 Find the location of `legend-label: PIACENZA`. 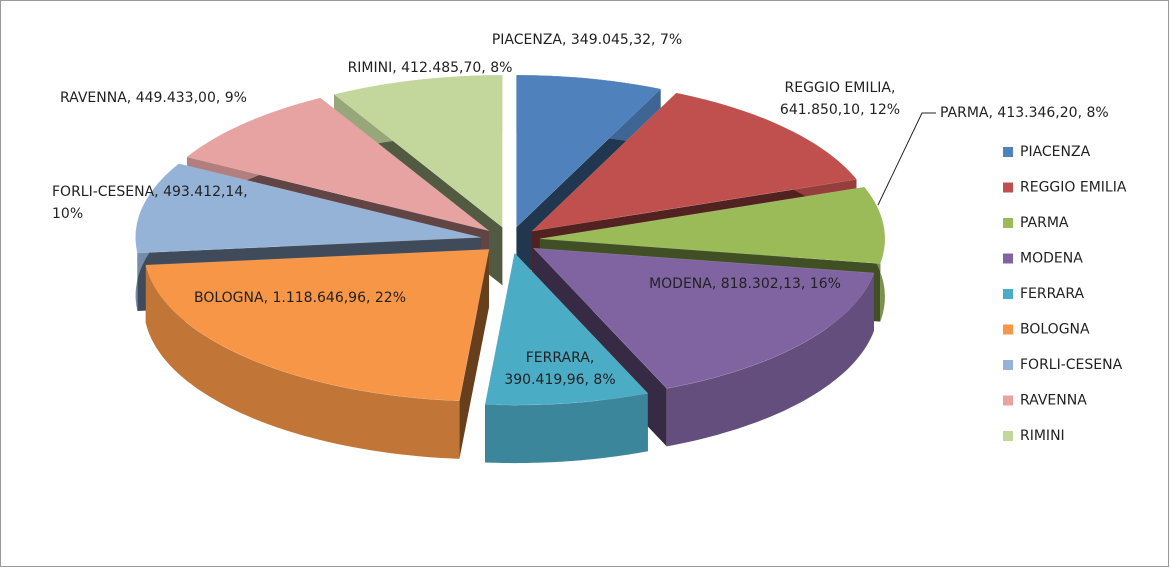

legend-label: PIACENZA is located at coordinates (1055, 152).